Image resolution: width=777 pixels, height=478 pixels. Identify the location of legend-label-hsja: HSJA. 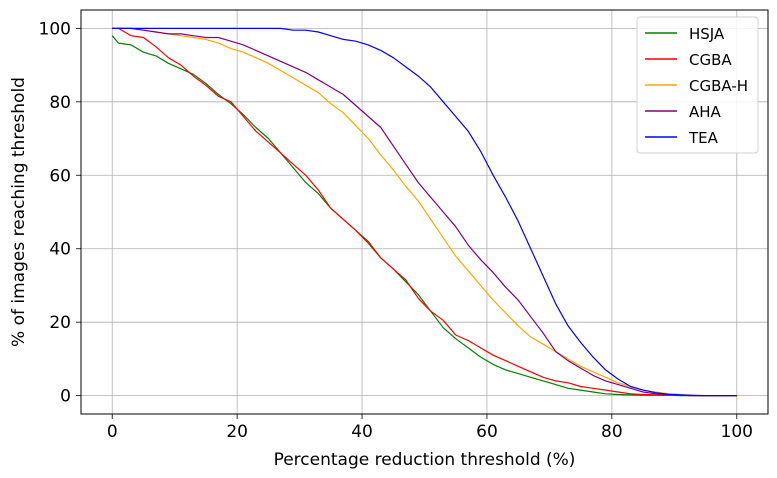
(707, 34).